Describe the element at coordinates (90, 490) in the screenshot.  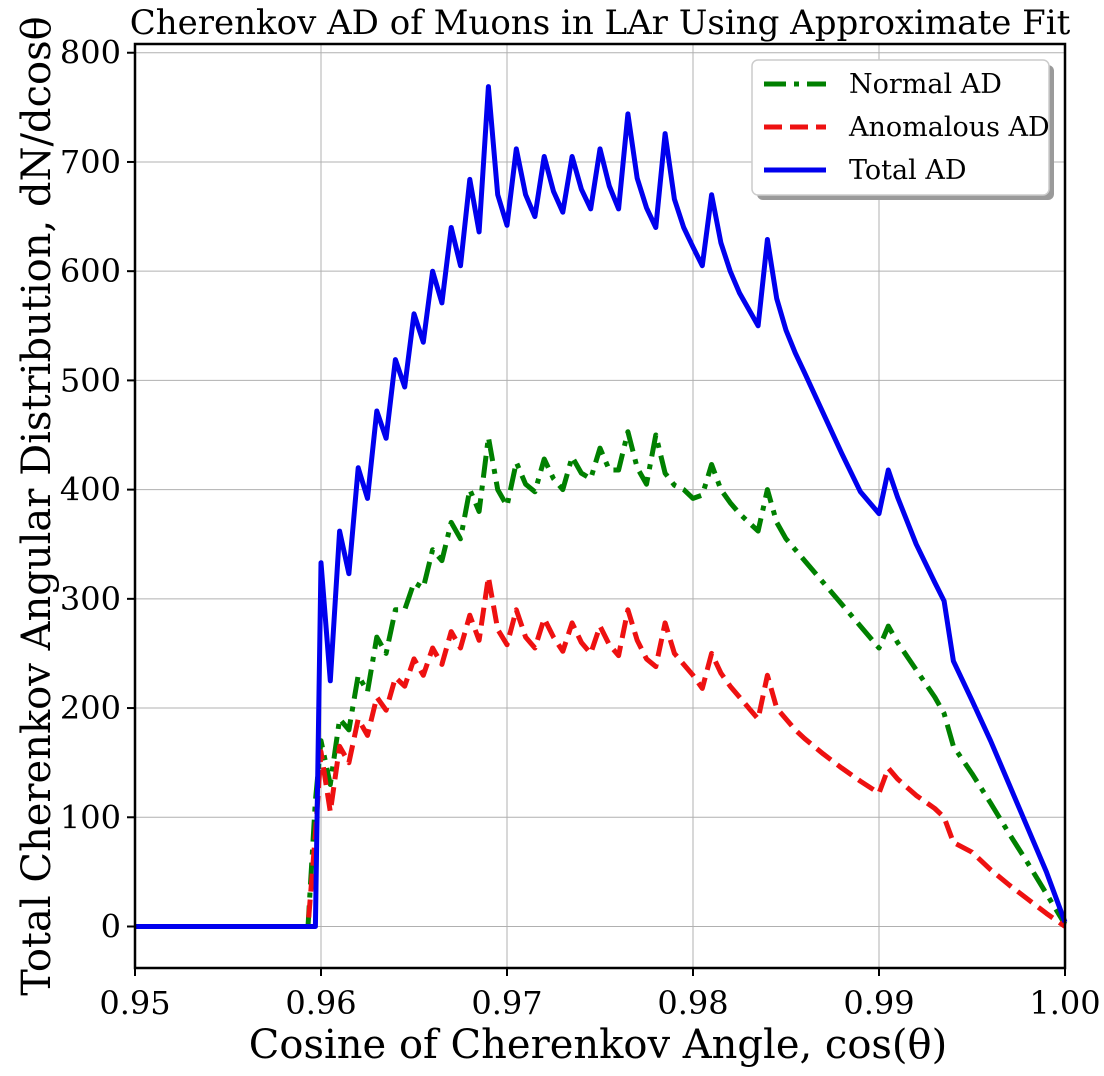
I see `y-tick-label: 400` at that location.